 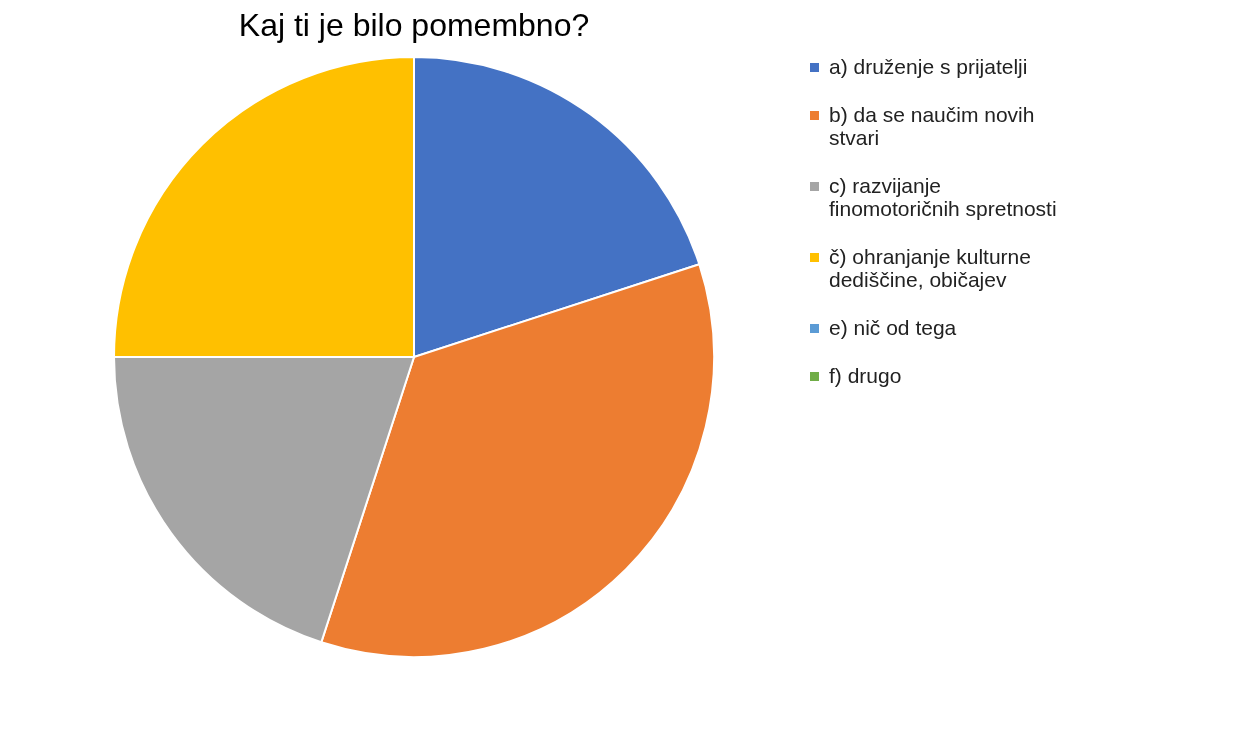 I want to click on legend-label: č) ohranjanje kulturne dediščine, običajev, so click(x=930, y=267).